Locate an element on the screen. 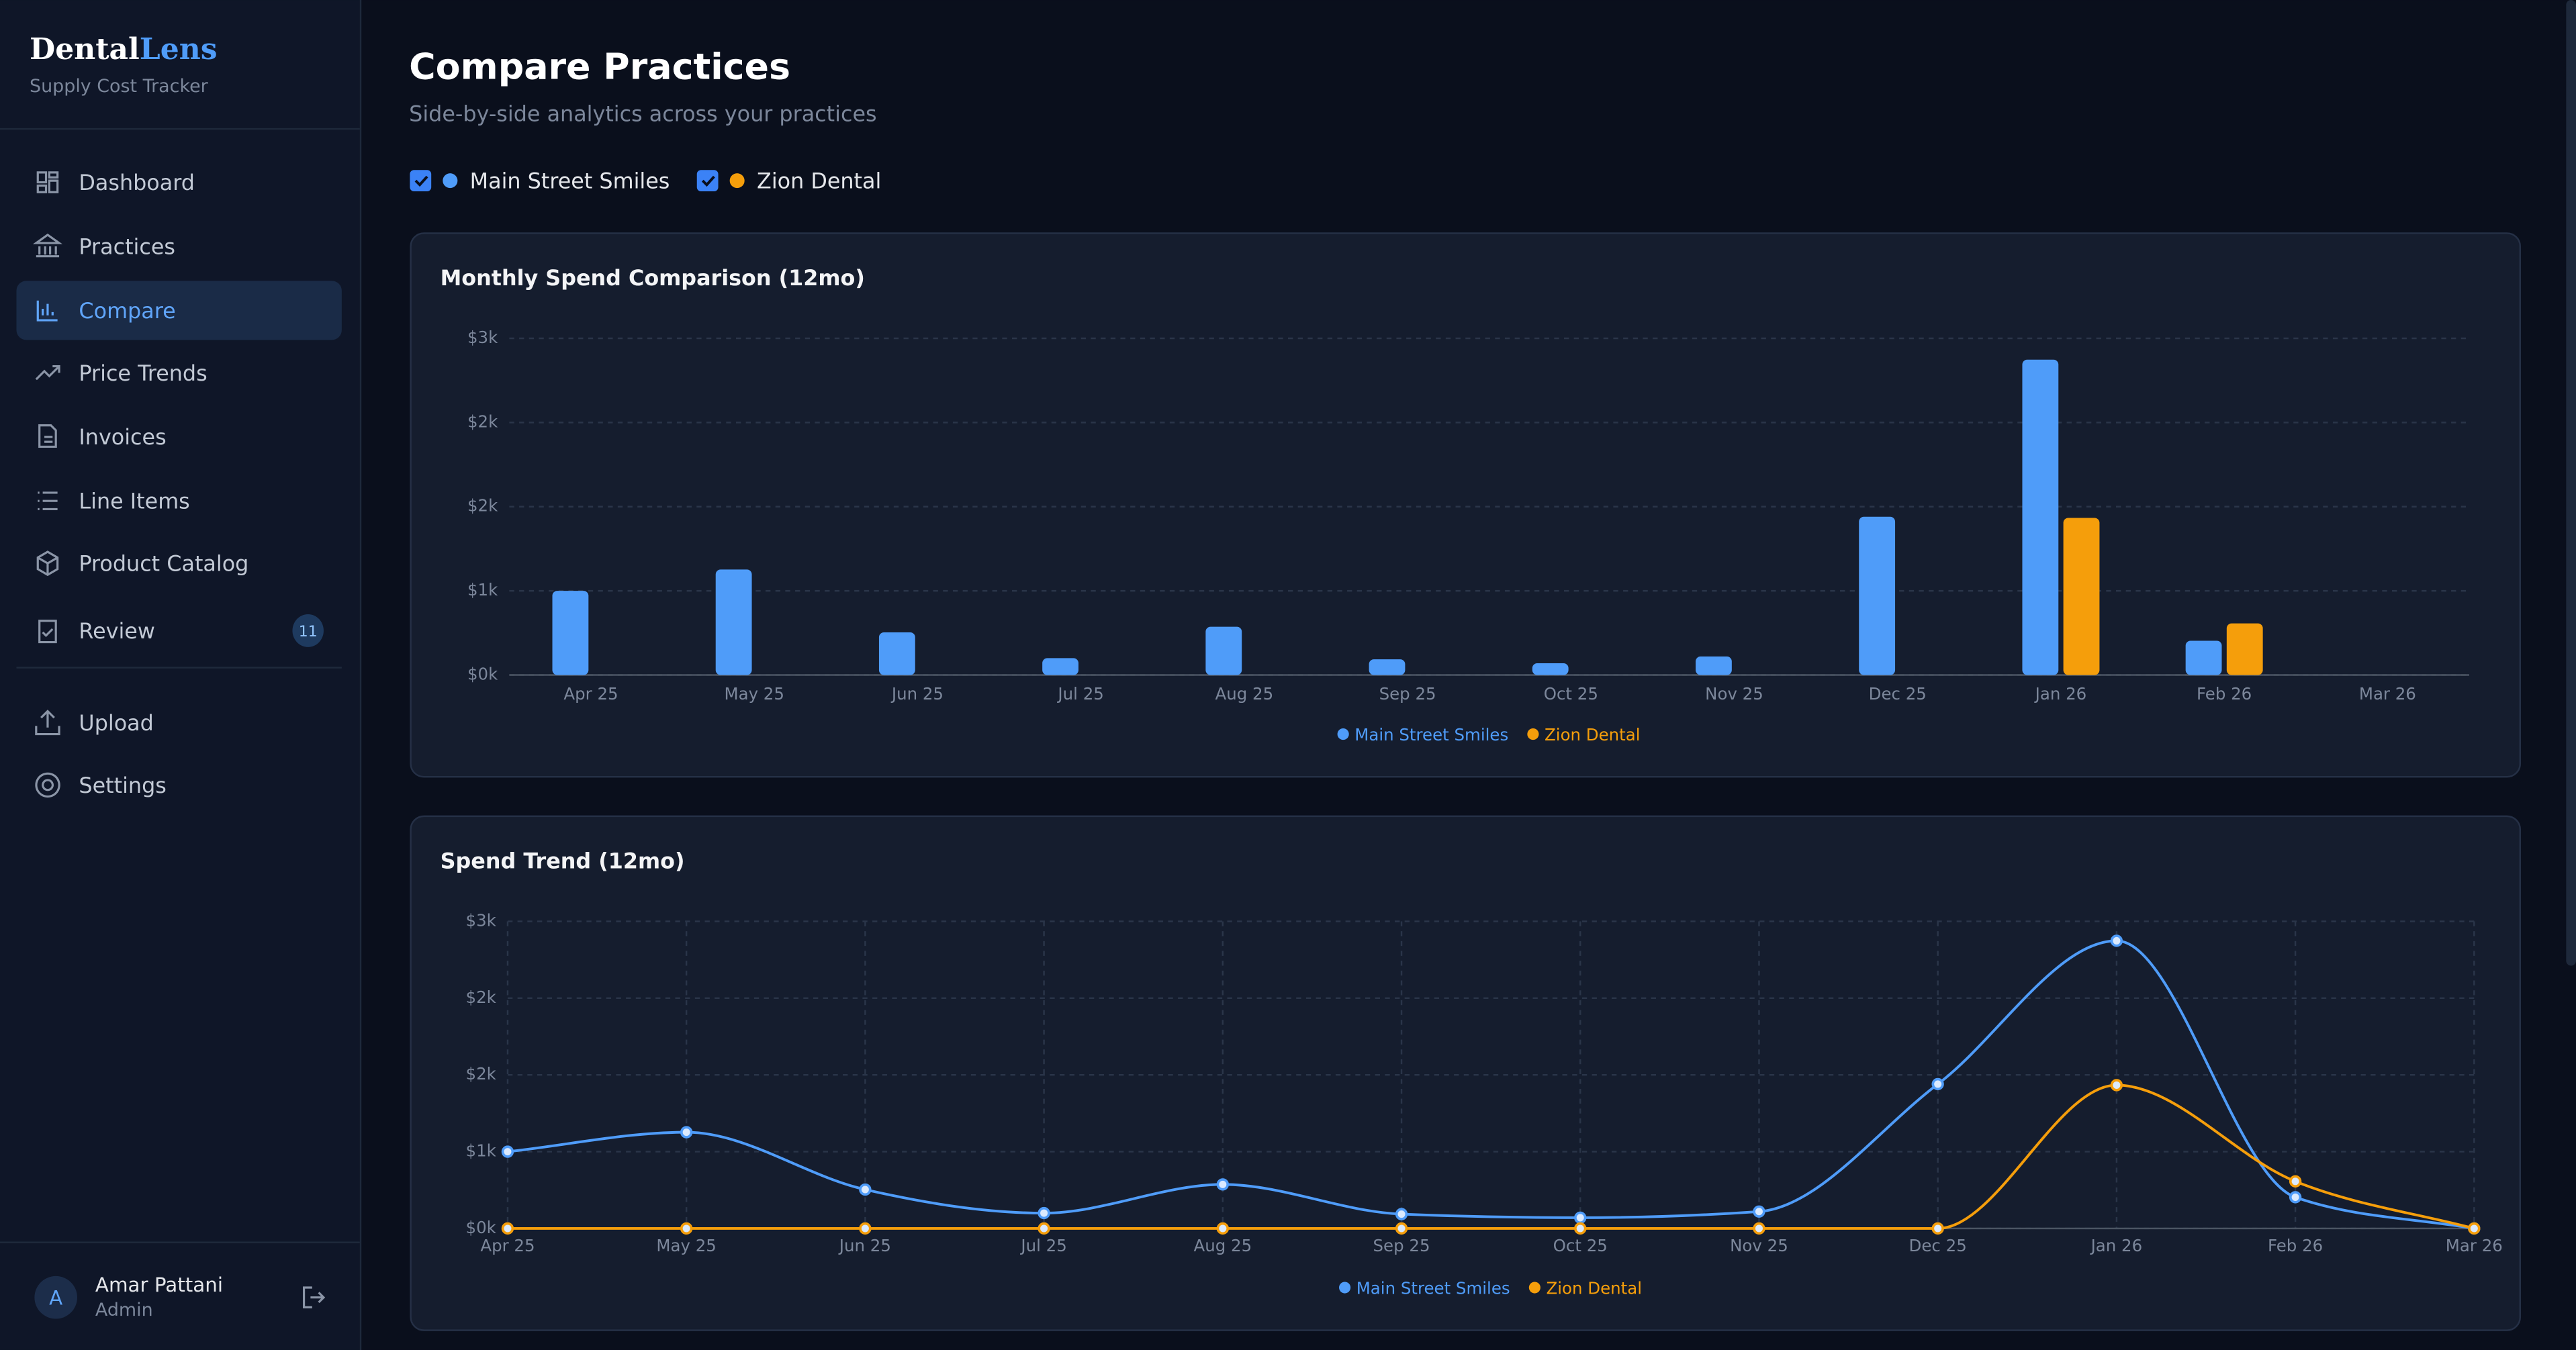  nav-item: Price Trends is located at coordinates (121, 373).